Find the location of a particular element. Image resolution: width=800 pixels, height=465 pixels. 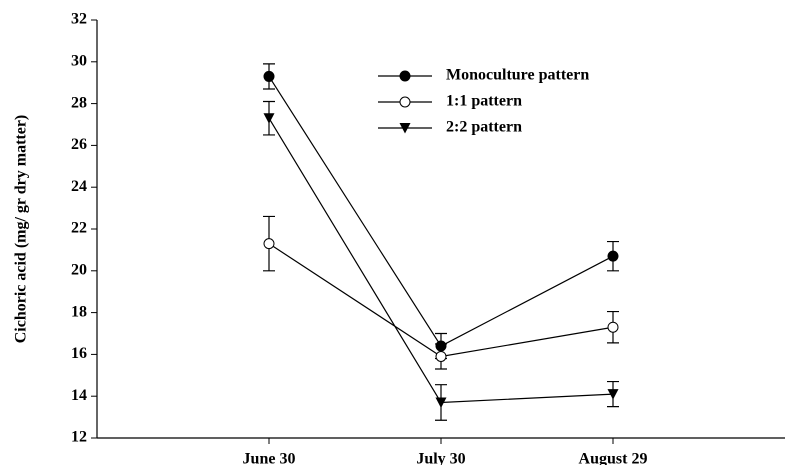

x-tick-label: June 30 is located at coordinates (269, 458).